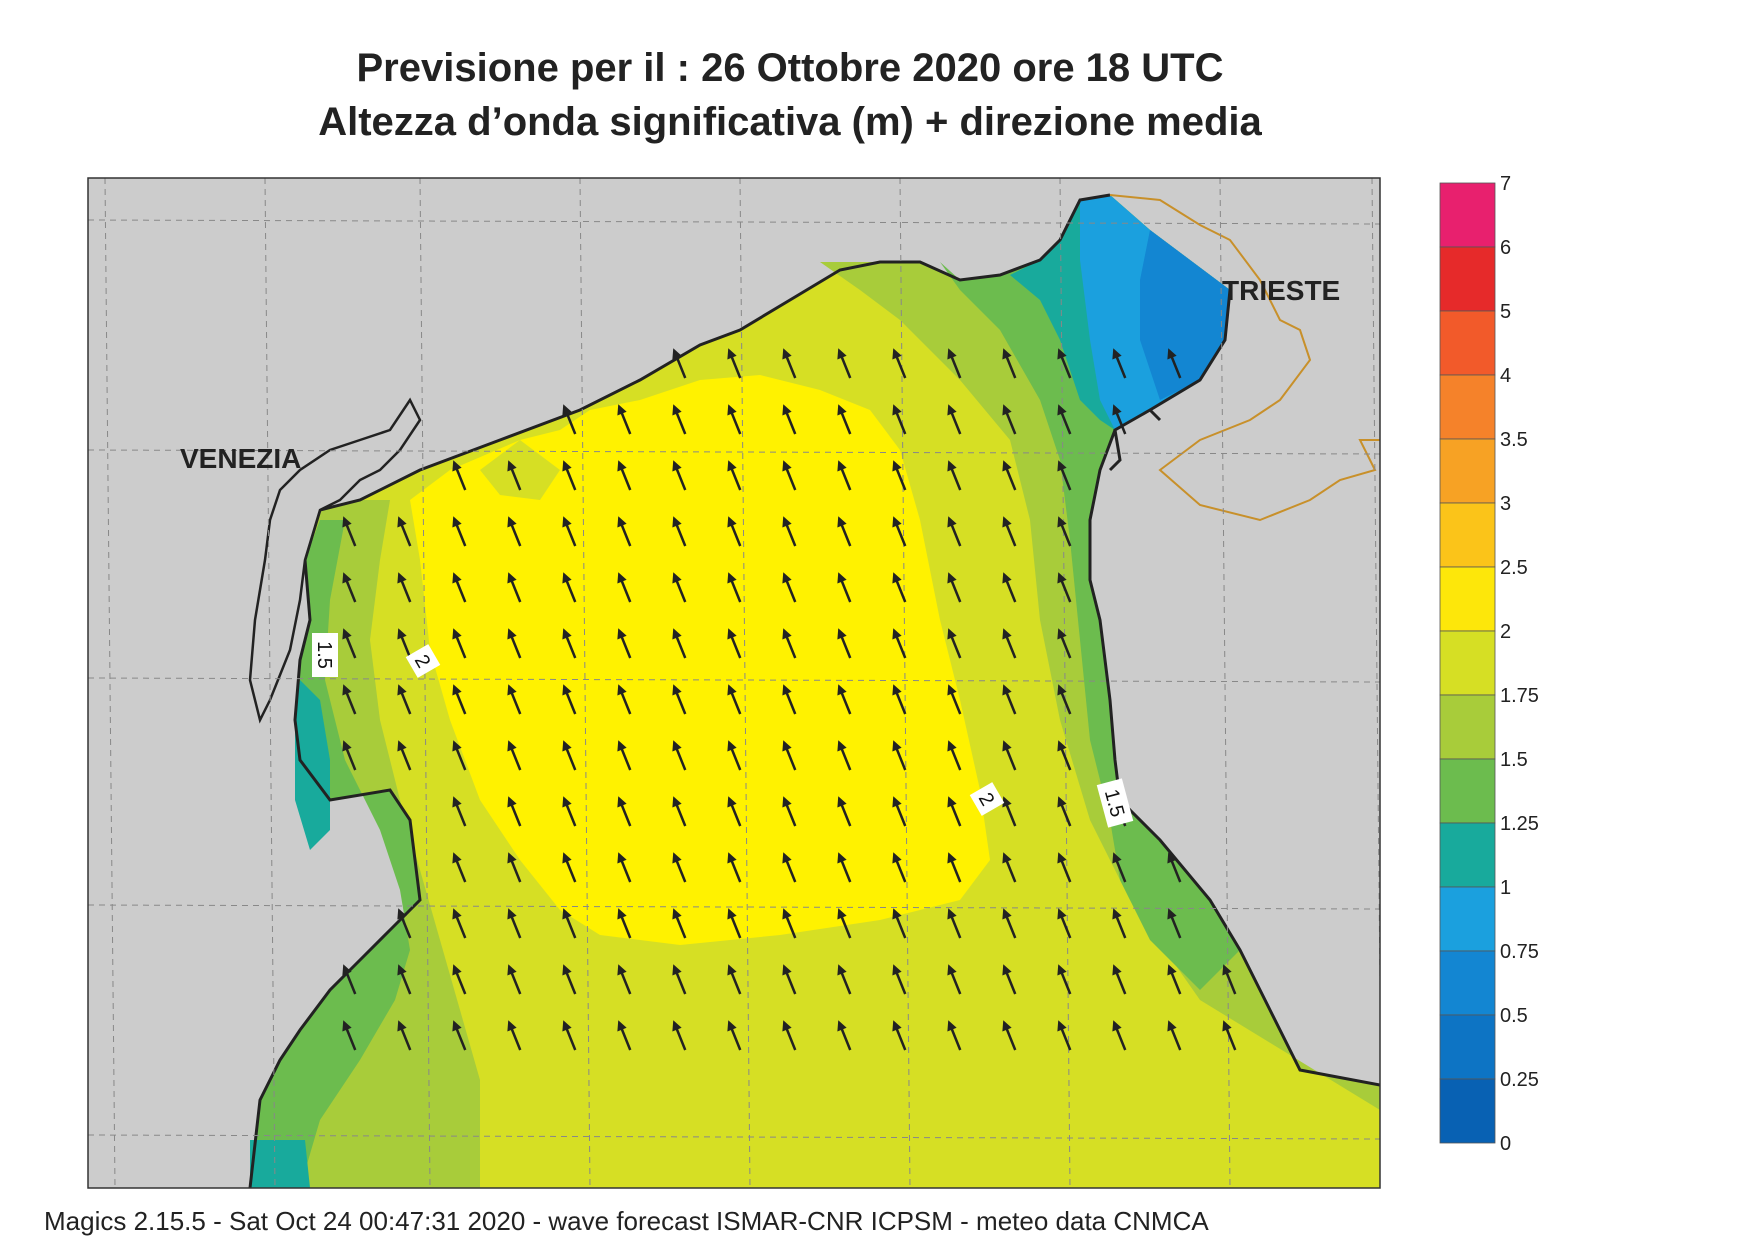 Image resolution: width=1755 pixels, height=1242 pixels. What do you see at coordinates (1519, 696) in the screenshot?
I see `colorbar-label: 1.75` at bounding box center [1519, 696].